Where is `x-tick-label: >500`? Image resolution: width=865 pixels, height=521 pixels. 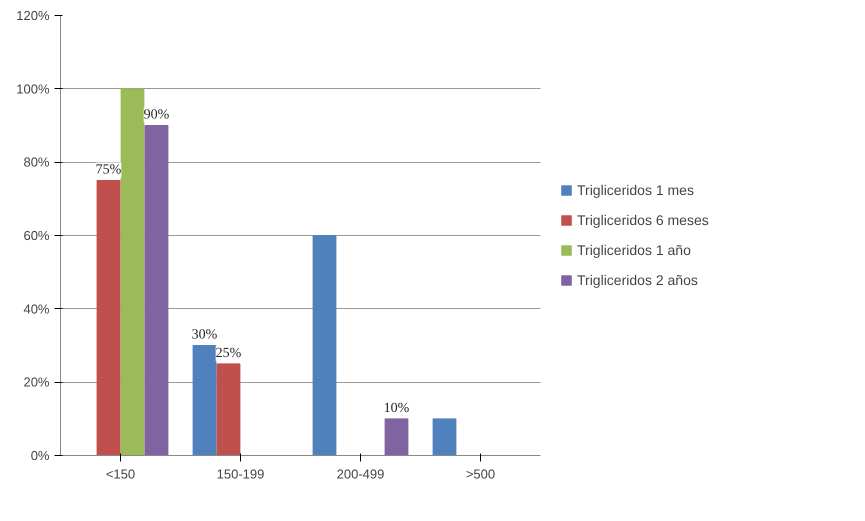 x-tick-label: >500 is located at coordinates (481, 474).